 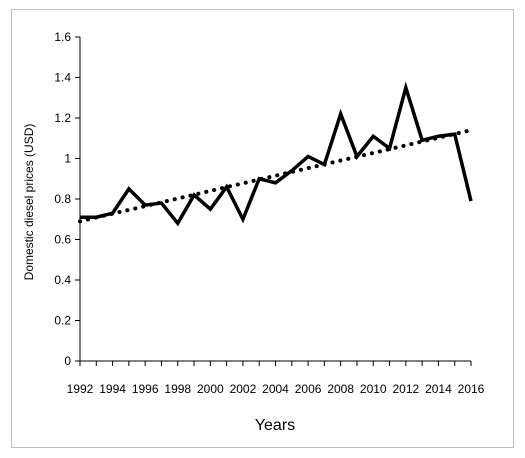 What do you see at coordinates (112, 389) in the screenshot?
I see `x-tick-label: 1994` at bounding box center [112, 389].